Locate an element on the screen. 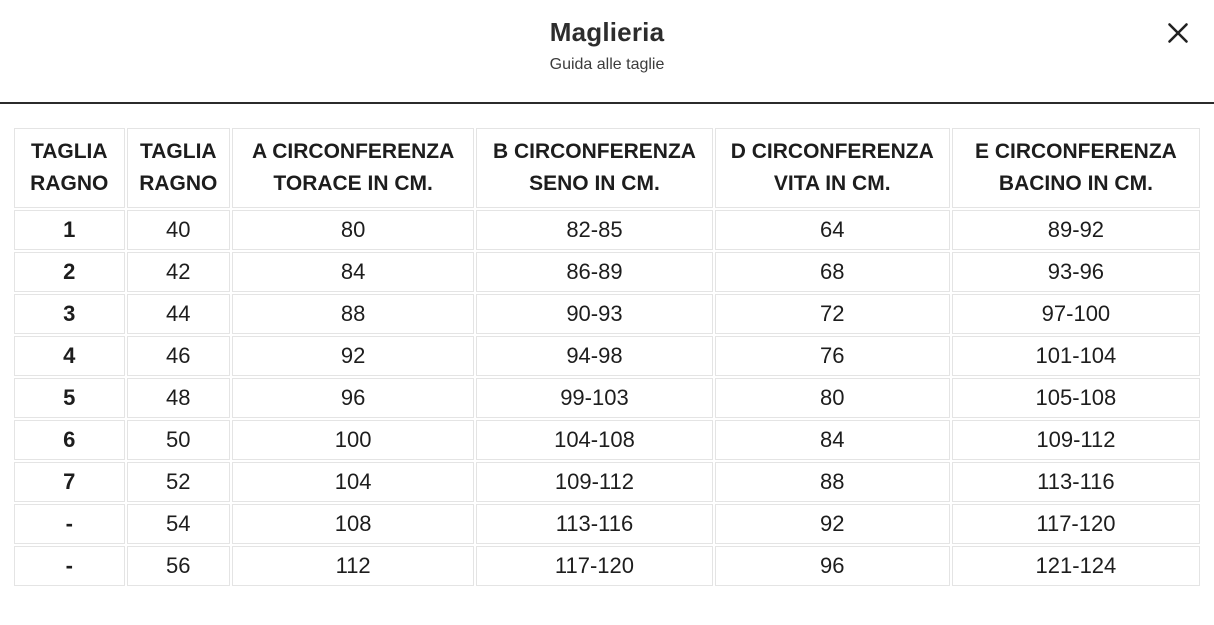 This screenshot has width=1214, height=625. table-row: 7 52 104 109-112 88 113-116 is located at coordinates (607, 482).